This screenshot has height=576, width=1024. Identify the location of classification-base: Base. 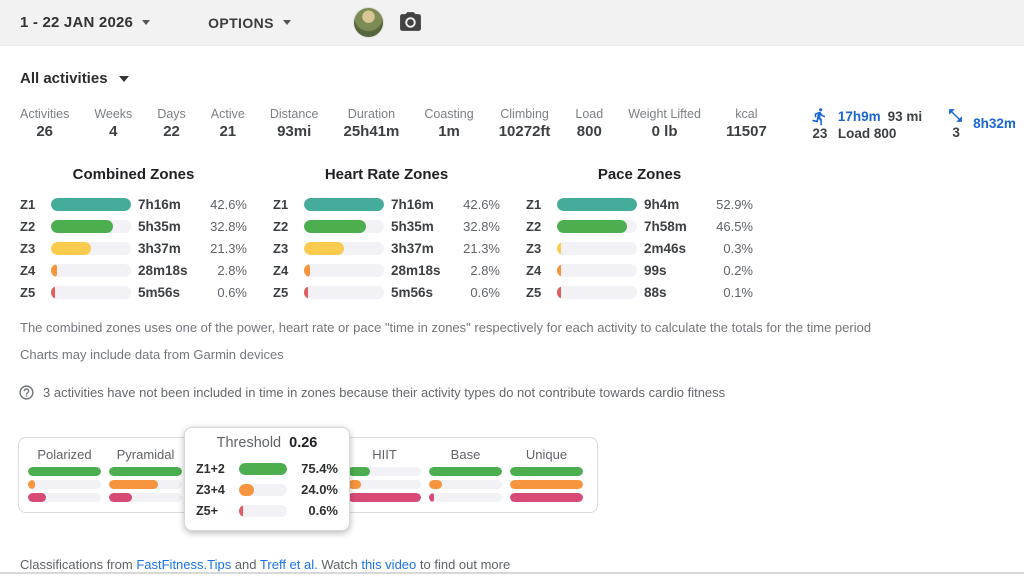
(465, 474).